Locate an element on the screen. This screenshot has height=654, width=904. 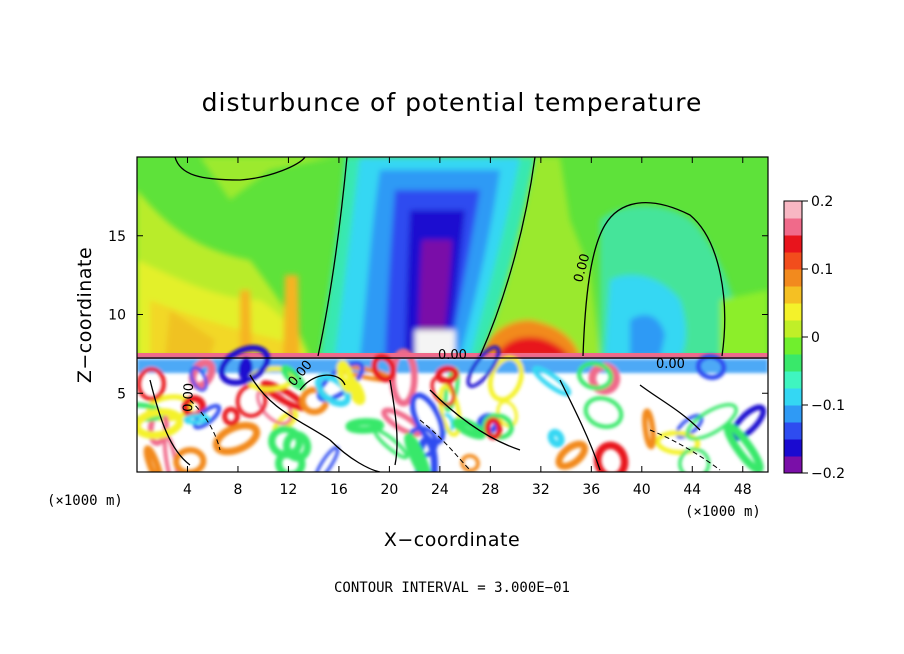
x-tick-label: 40 is located at coordinates (642, 490).